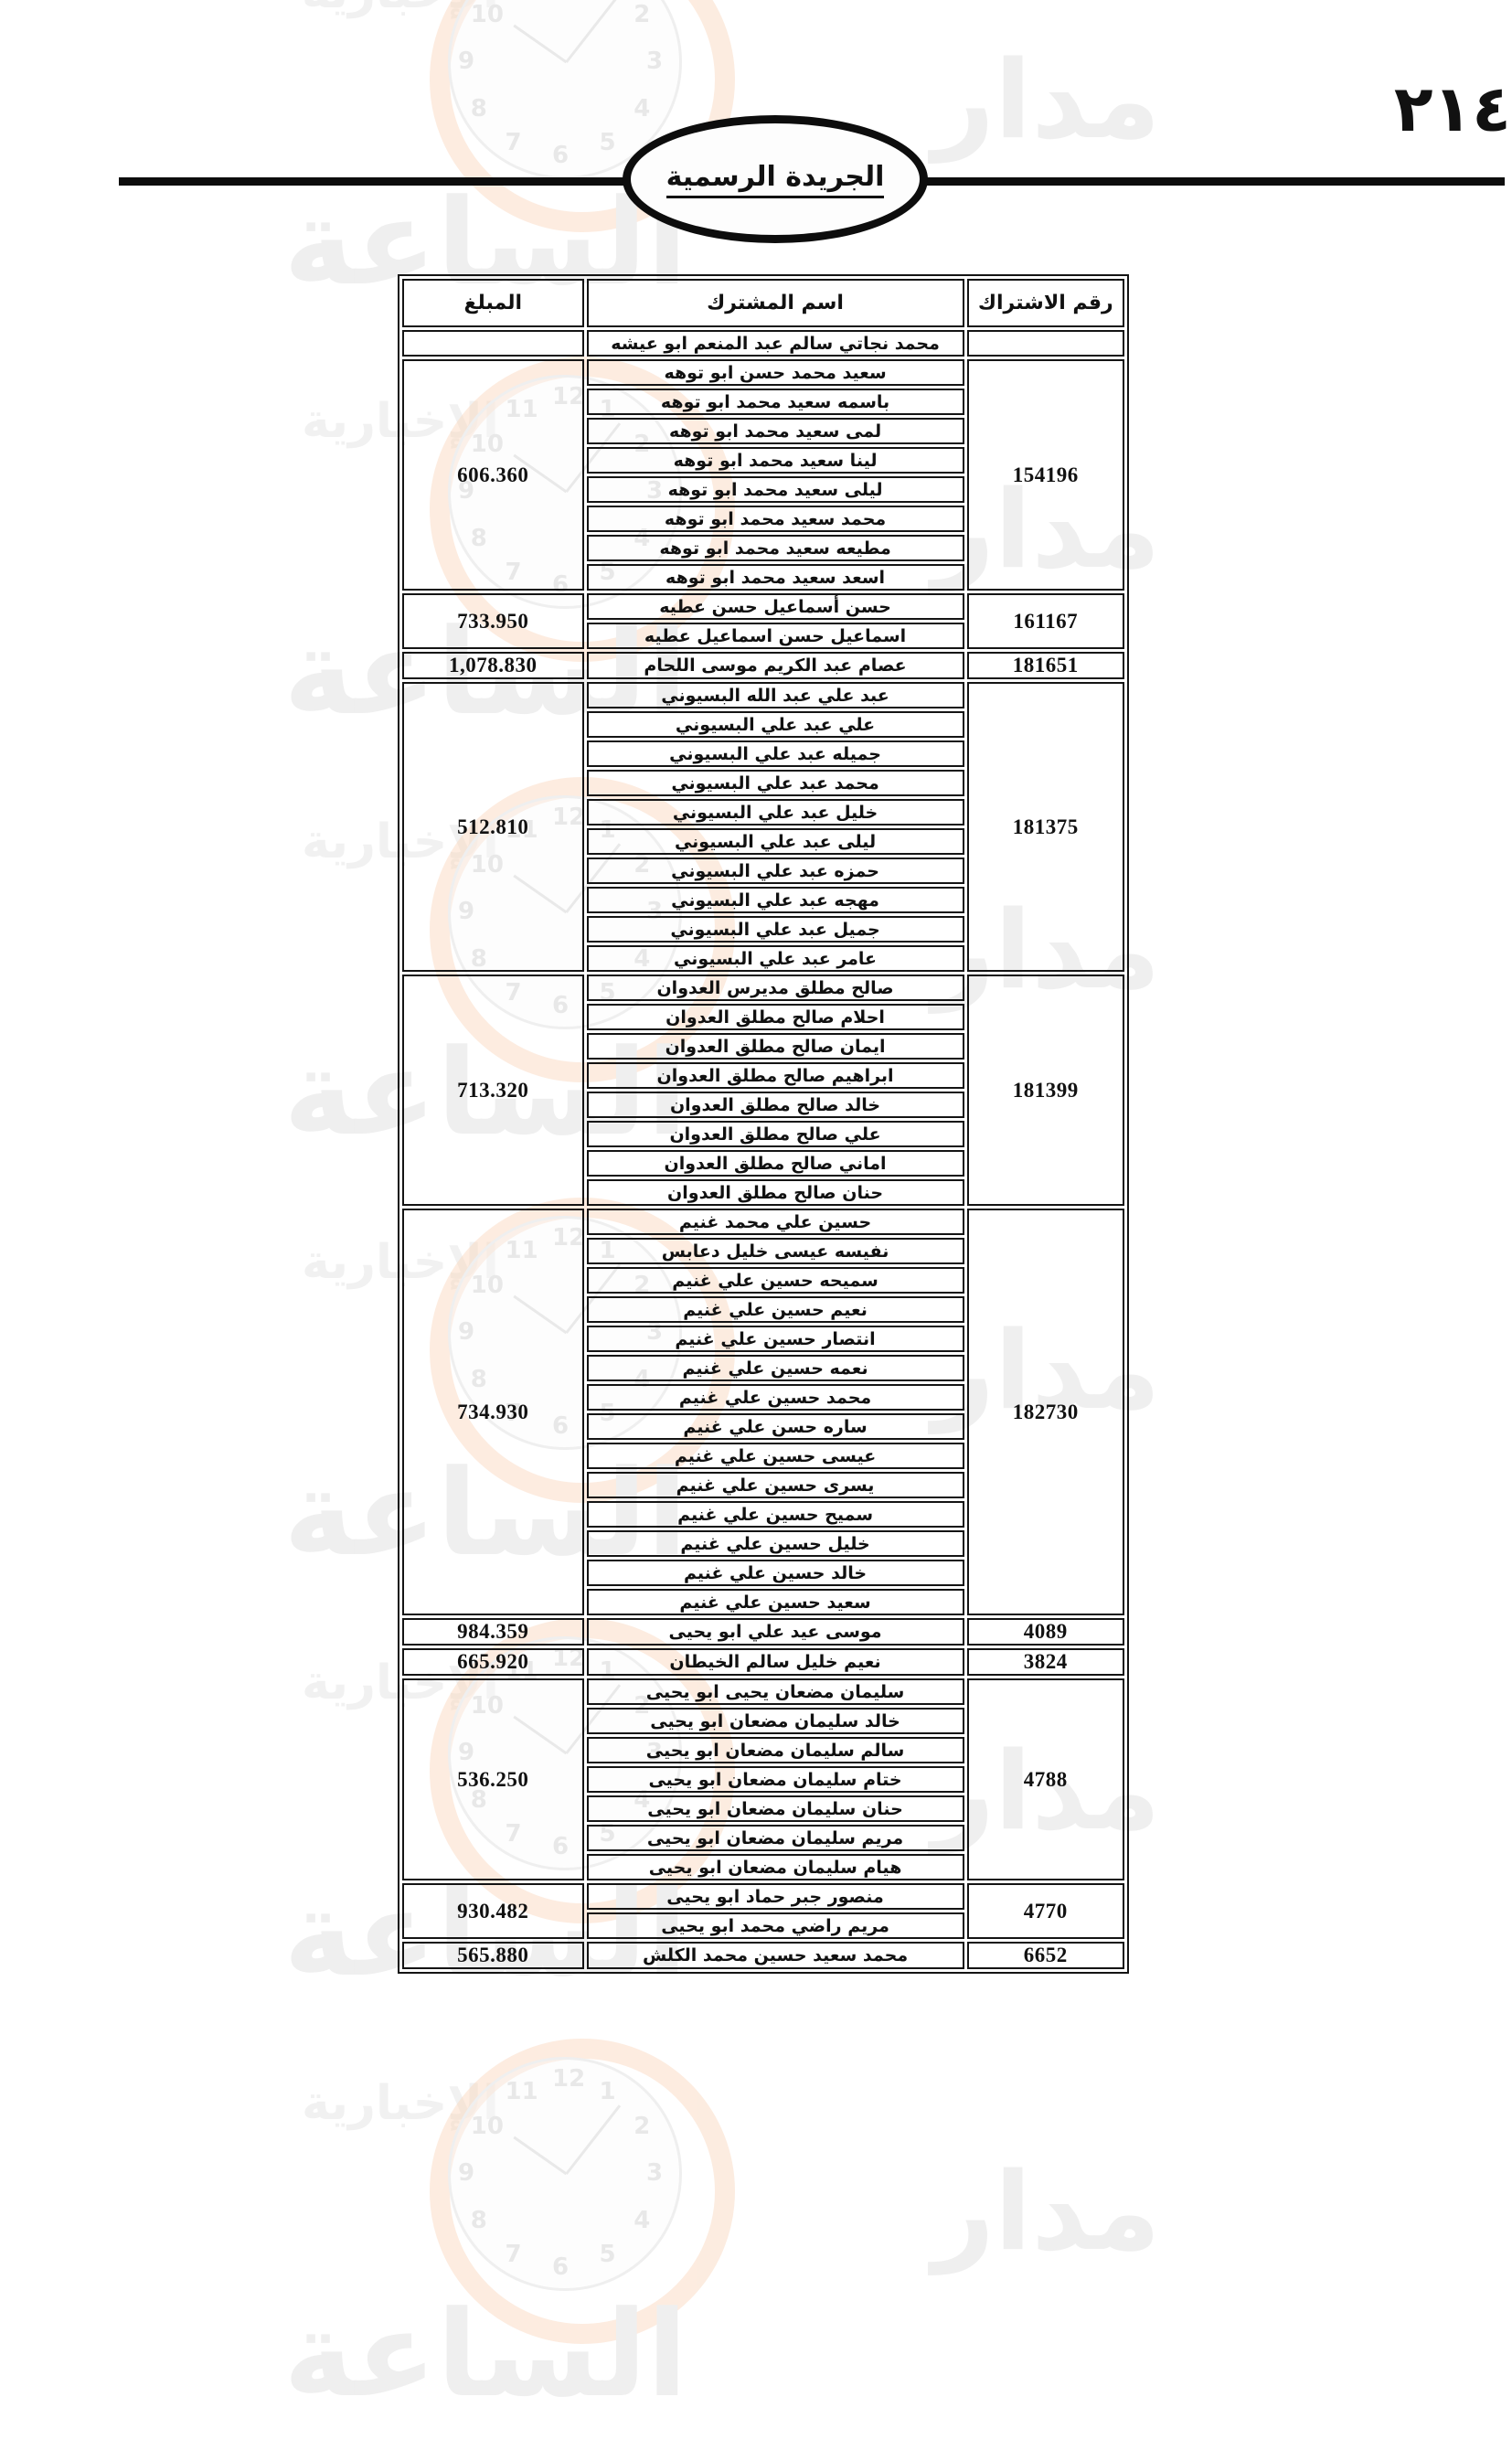  I want to click on table-row: جميله عبد علي البسيوني, so click(763, 753).